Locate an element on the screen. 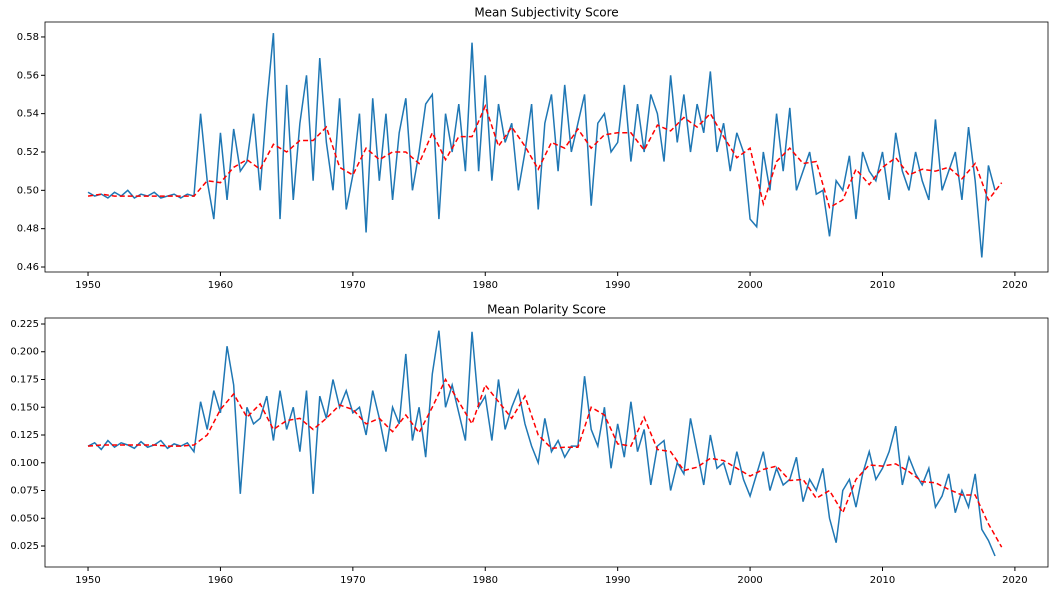 This screenshot has width=1057, height=590. y-tick-label: 0.200 is located at coordinates (24, 352).